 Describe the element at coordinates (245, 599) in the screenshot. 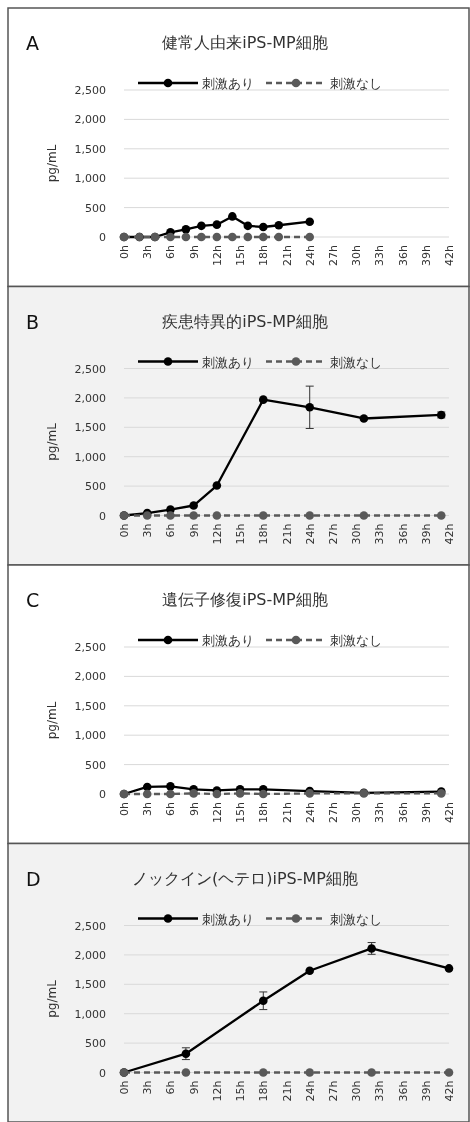

I see `chart-title: 遺伝子修復iPS-MP細胞` at that location.